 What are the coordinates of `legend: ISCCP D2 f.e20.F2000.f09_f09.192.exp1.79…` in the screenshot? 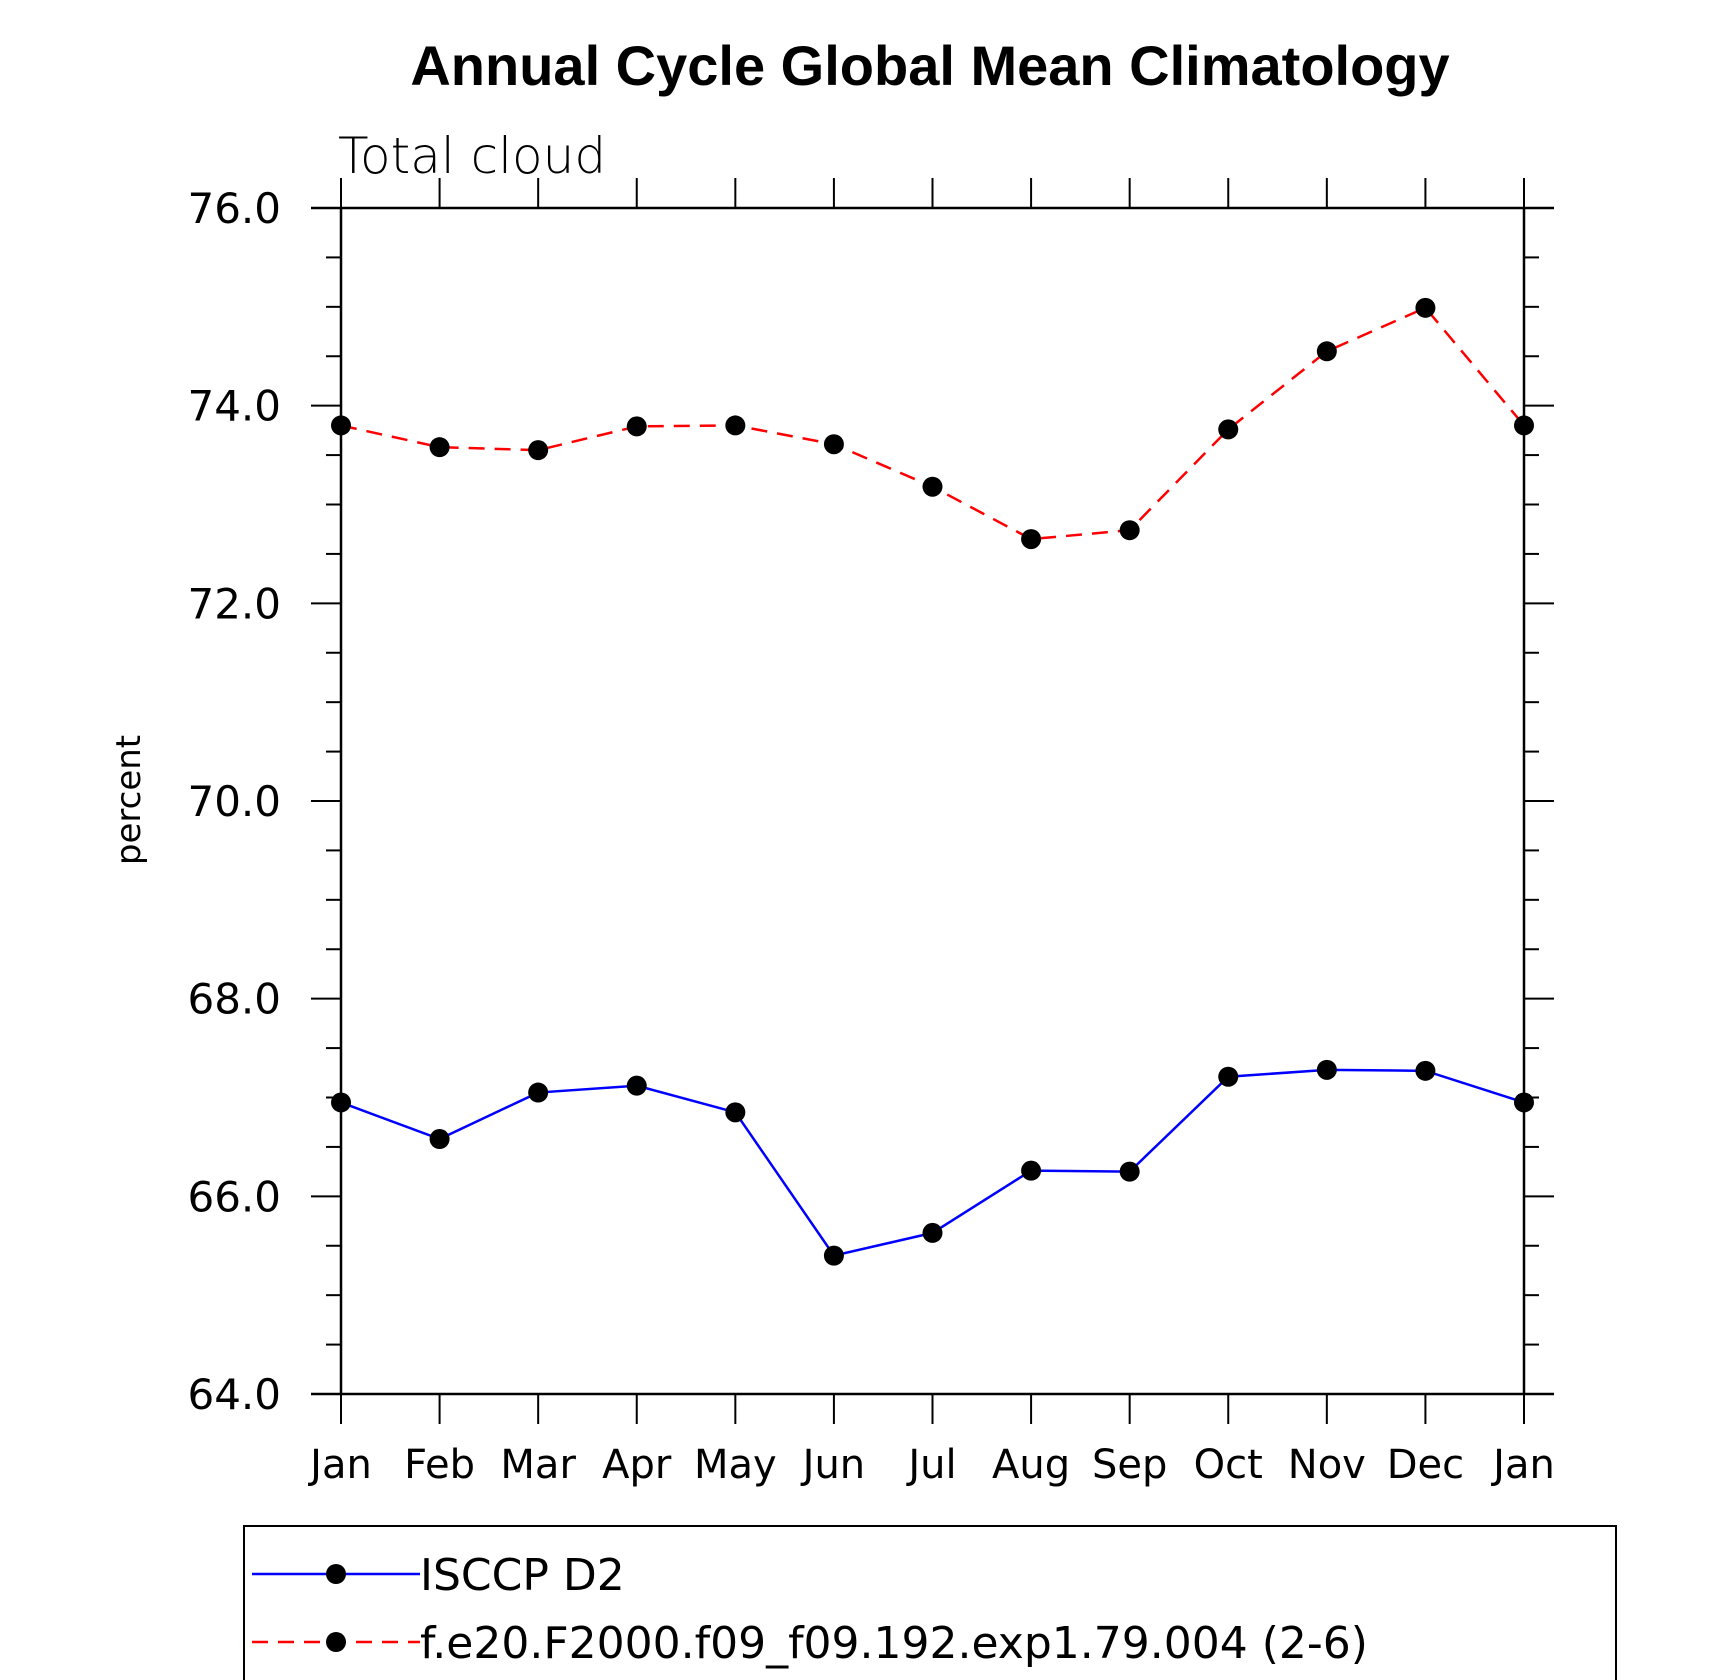 It's located at (930, 1602).